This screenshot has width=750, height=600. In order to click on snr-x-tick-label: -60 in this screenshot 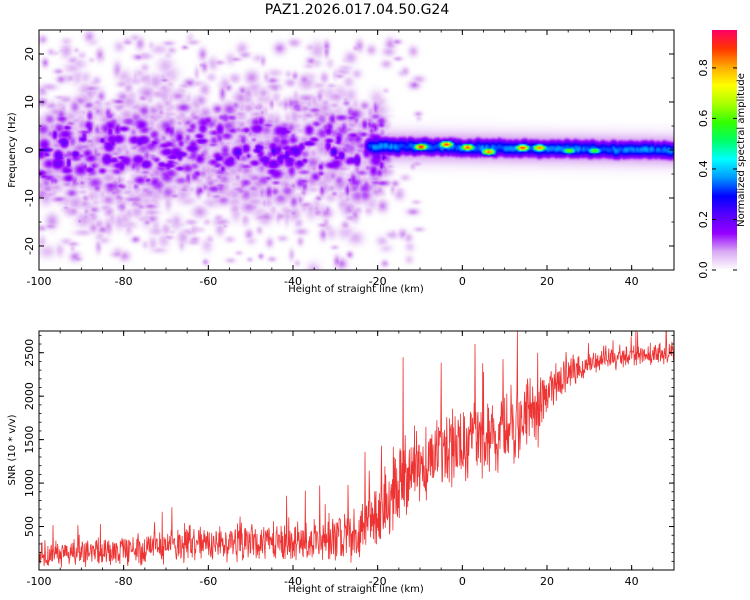, I will do `click(208, 581)`.